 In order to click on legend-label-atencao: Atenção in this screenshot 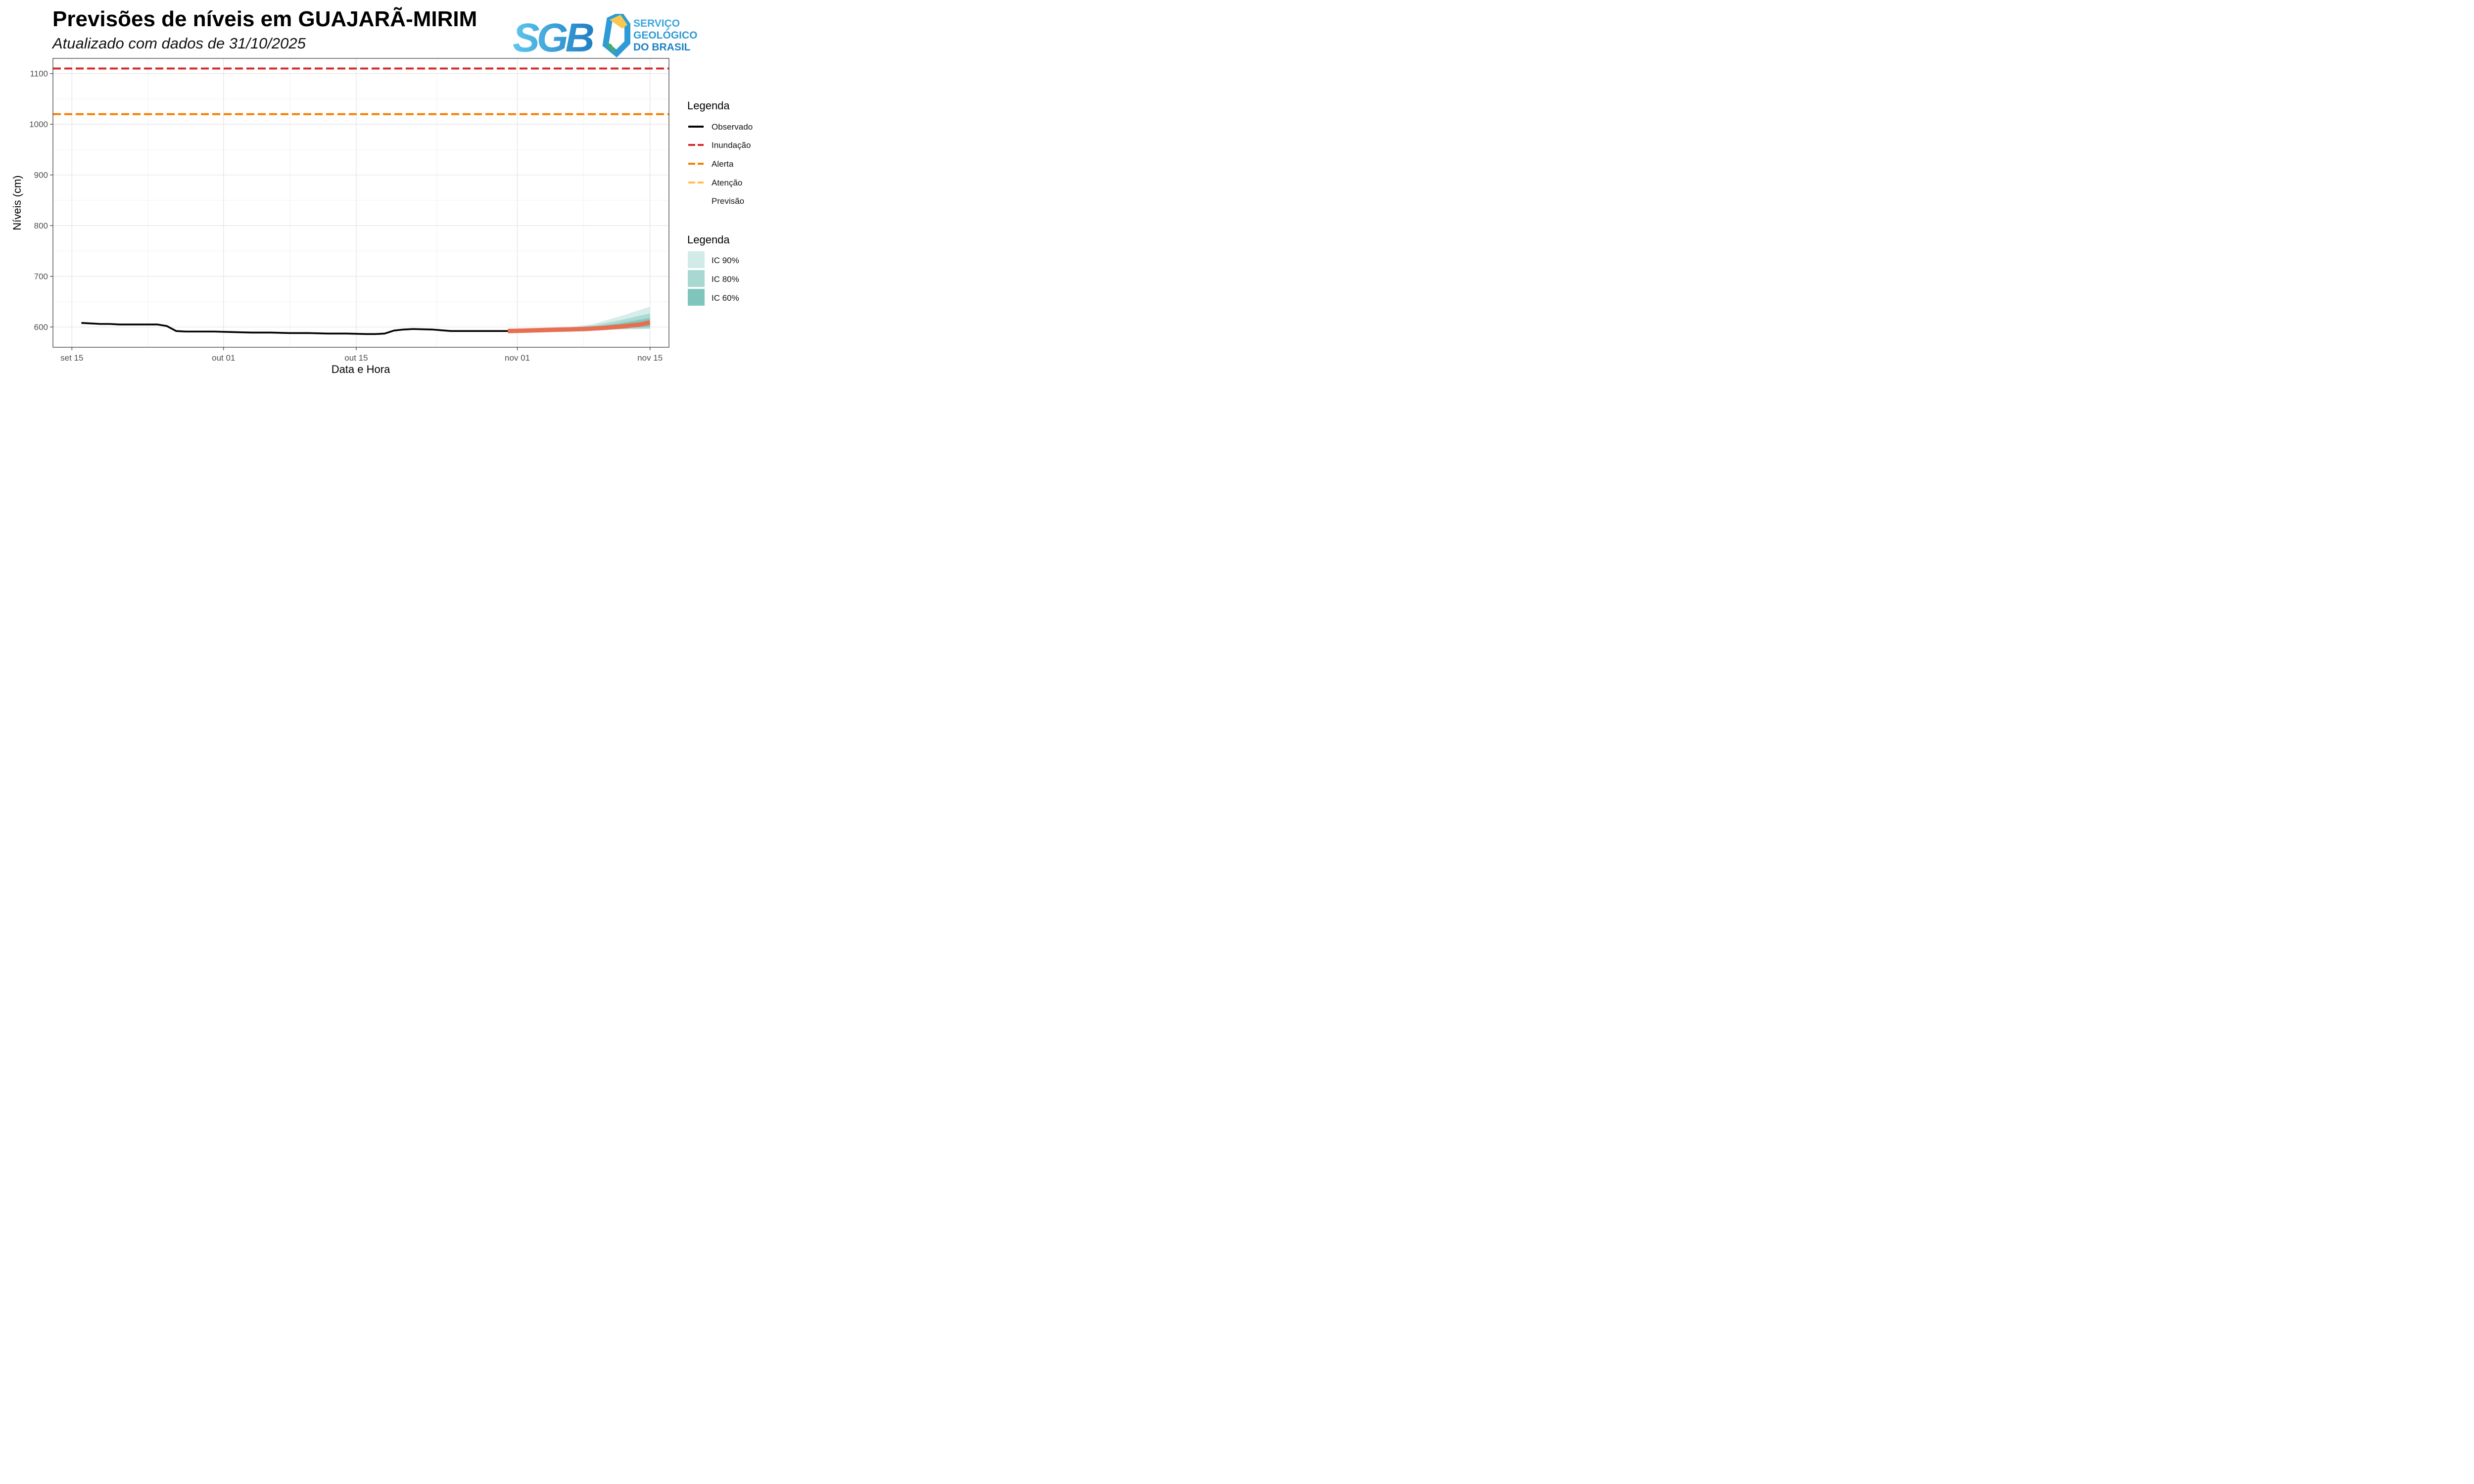, I will do `click(727, 182)`.